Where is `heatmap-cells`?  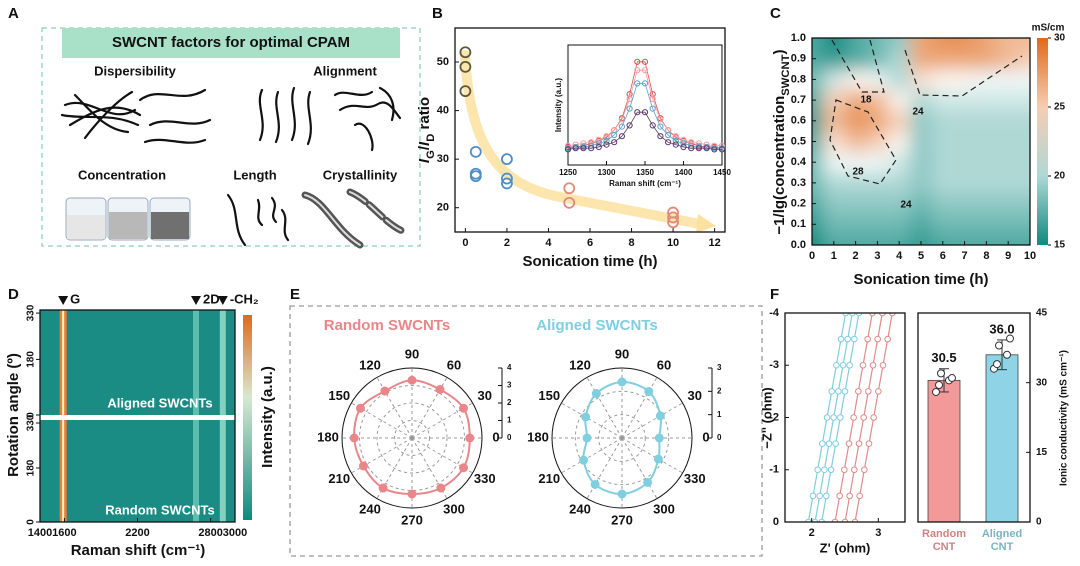
heatmap-cells is located at coordinates (921, 141).